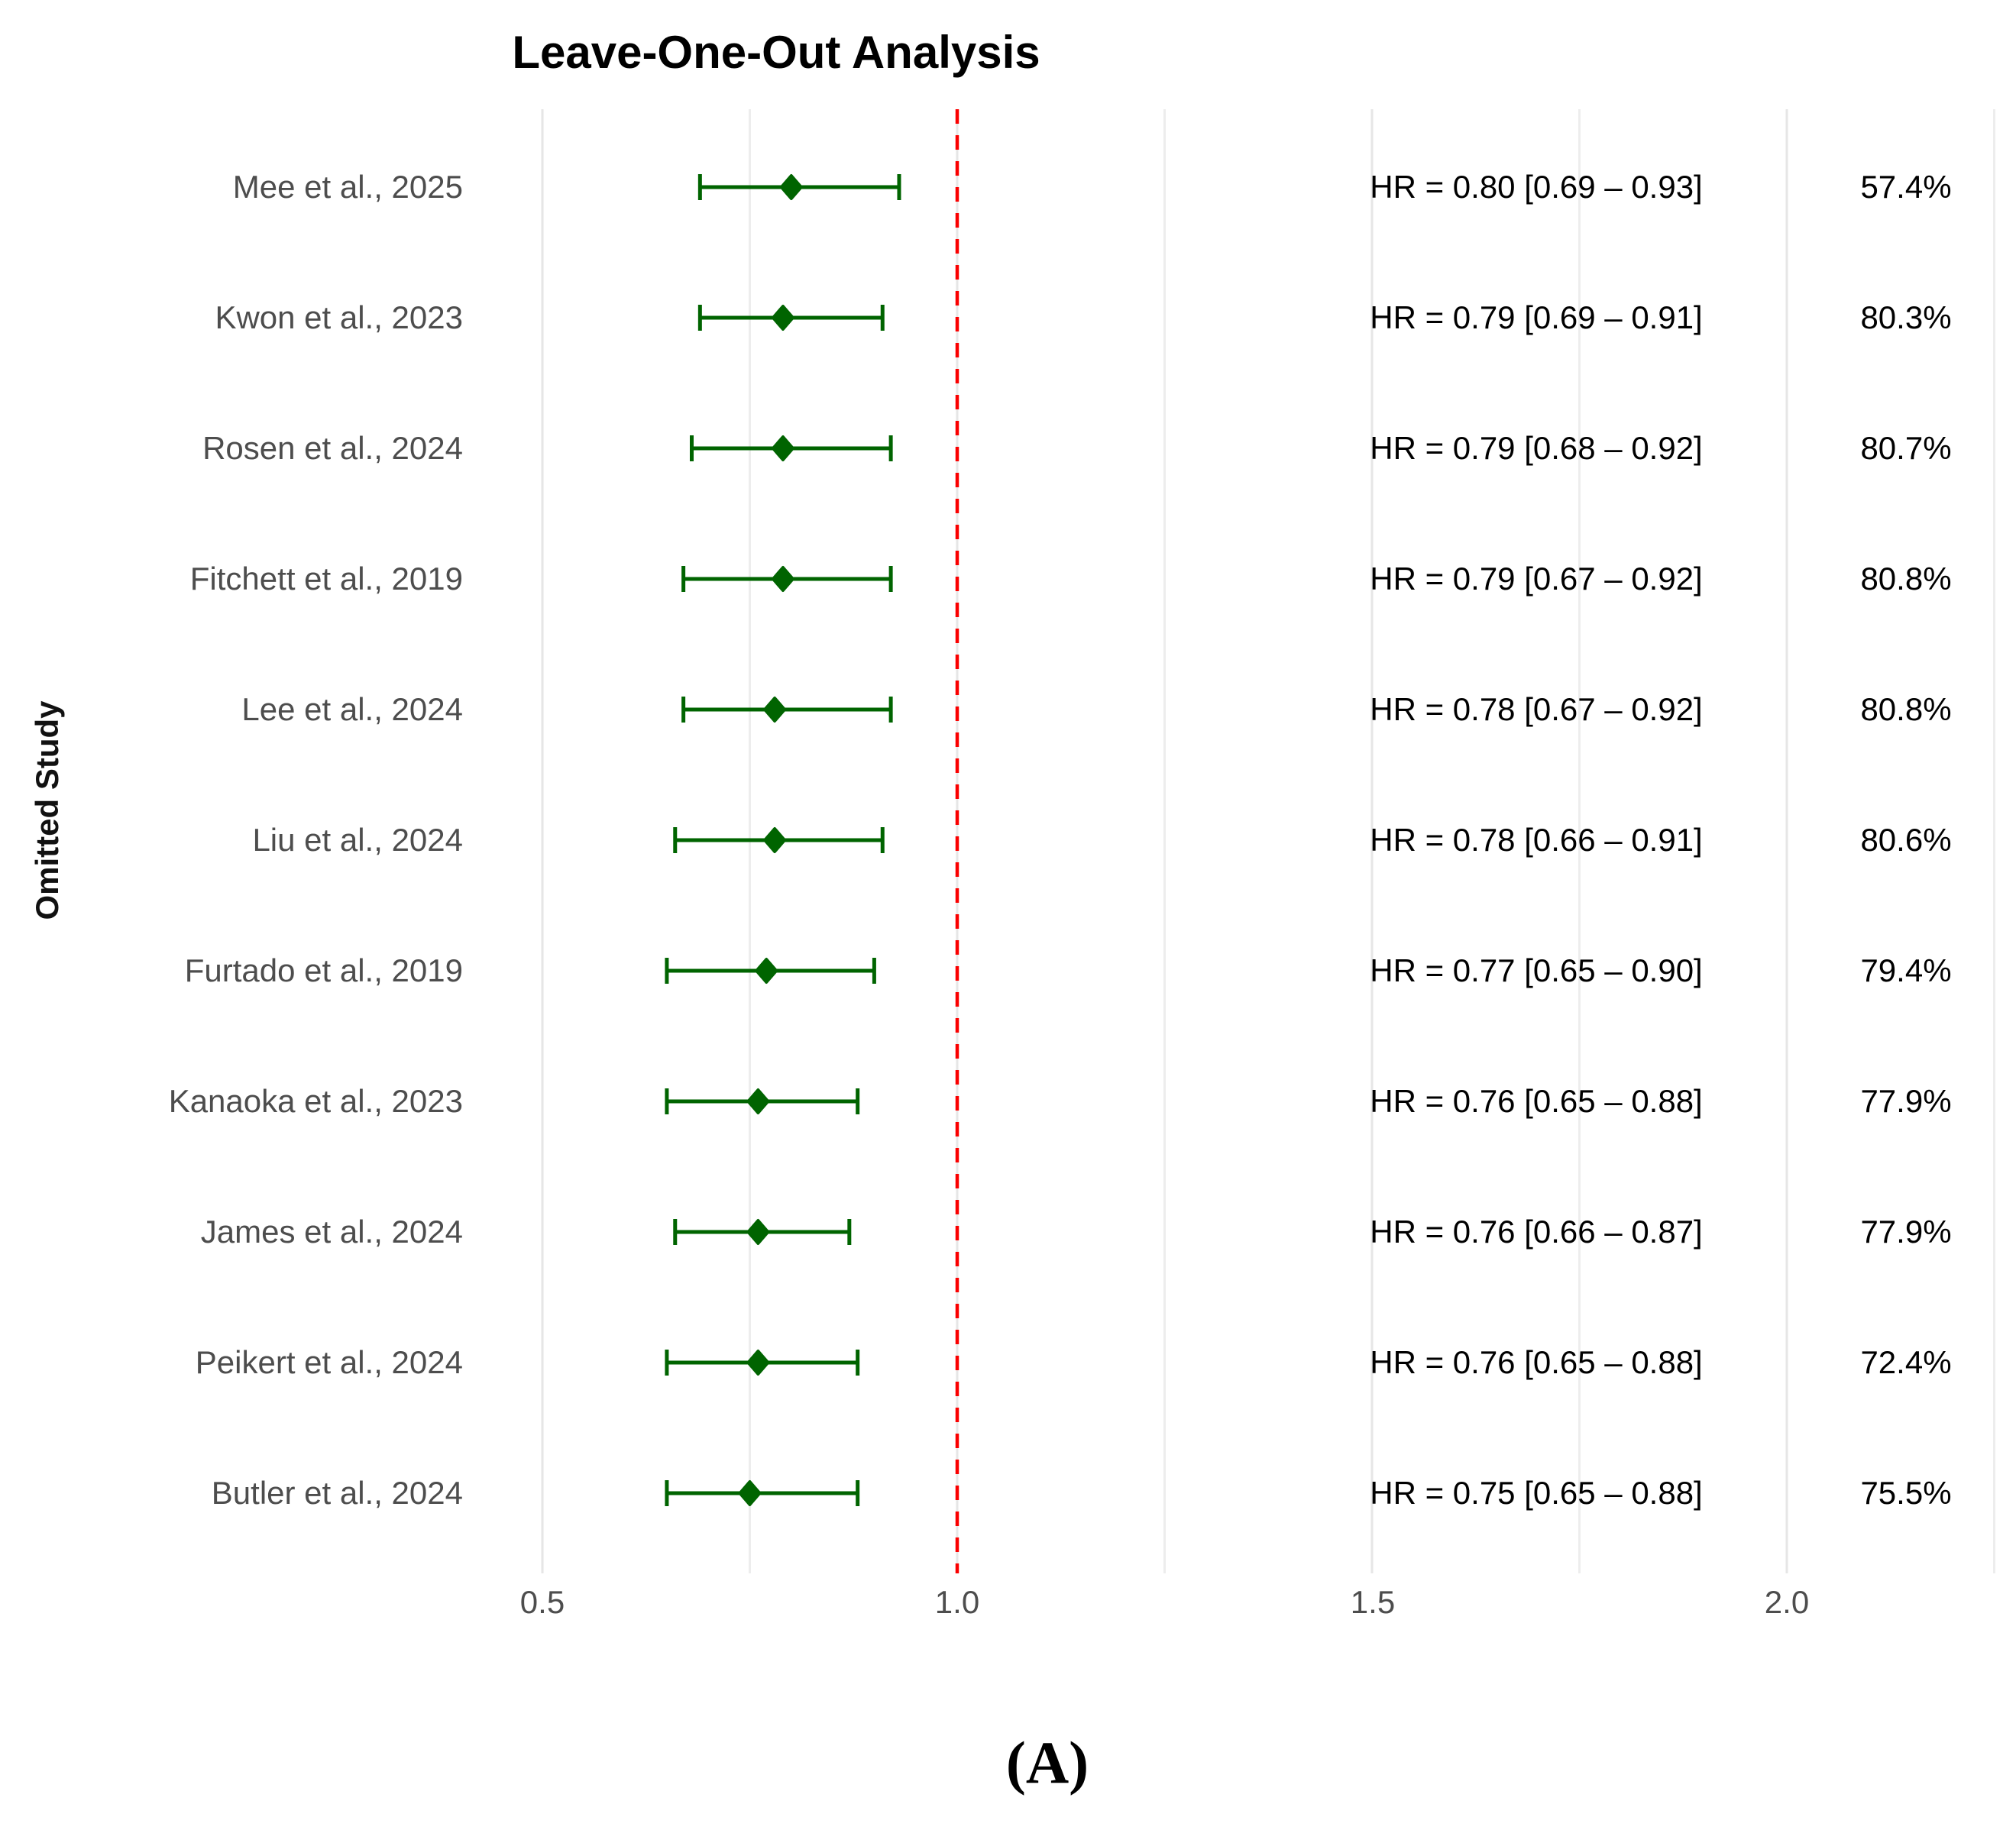  Describe the element at coordinates (337, 1493) in the screenshot. I see `study-label: Butler et al., 2024` at that location.